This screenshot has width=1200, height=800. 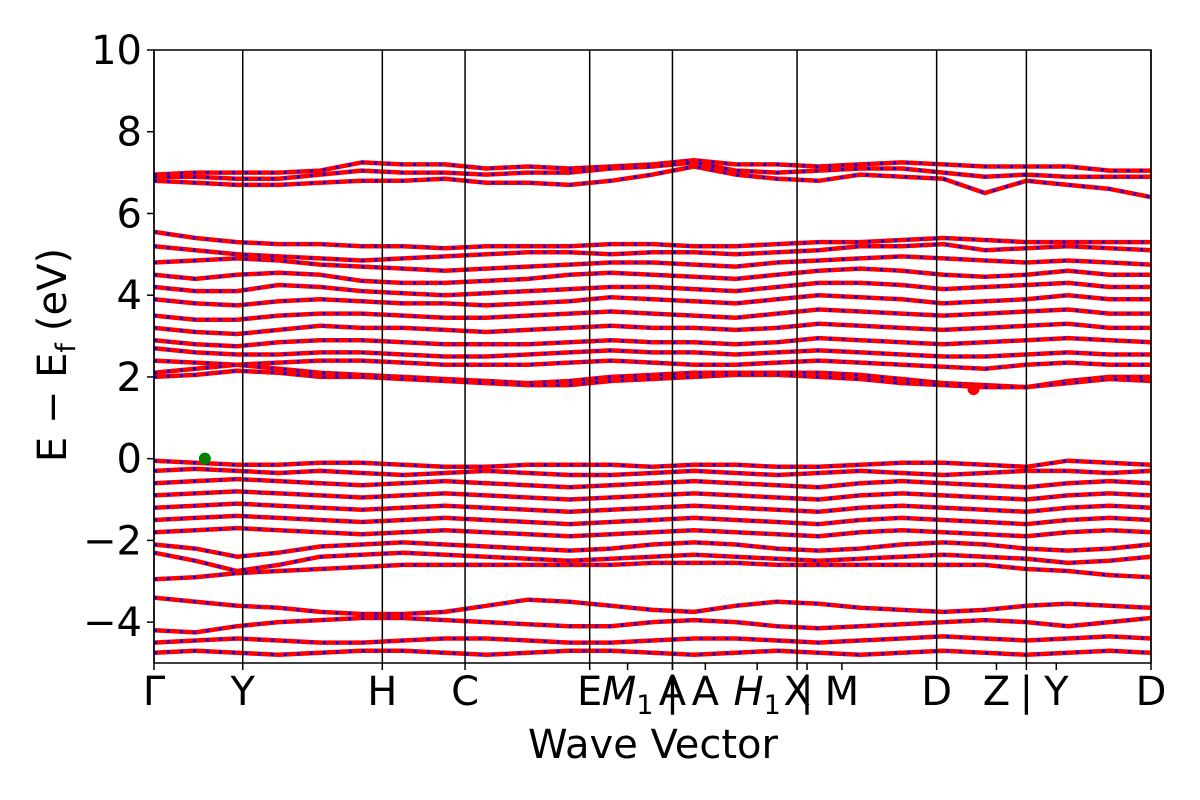 I want to click on y-axis-title-unit: (eV), so click(x=53, y=289).